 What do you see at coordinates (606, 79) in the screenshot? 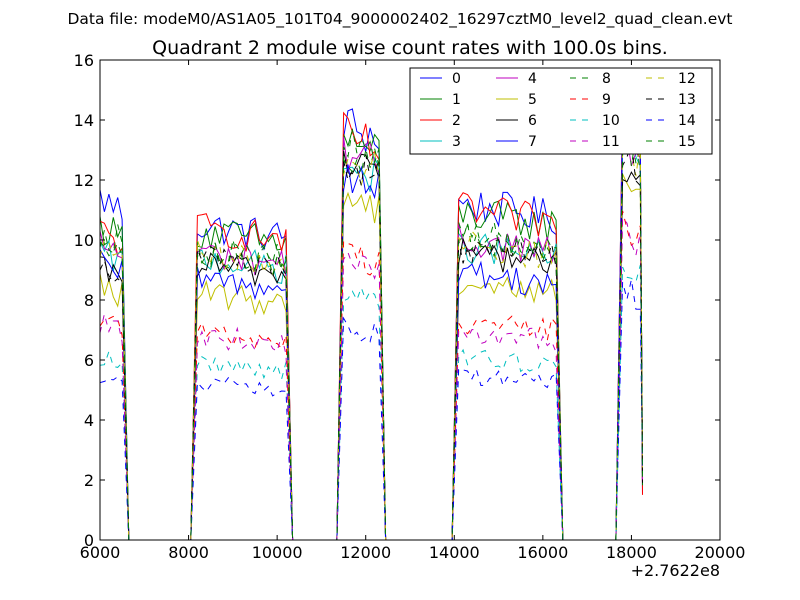
I see `legend-label-8: 8` at bounding box center [606, 79].